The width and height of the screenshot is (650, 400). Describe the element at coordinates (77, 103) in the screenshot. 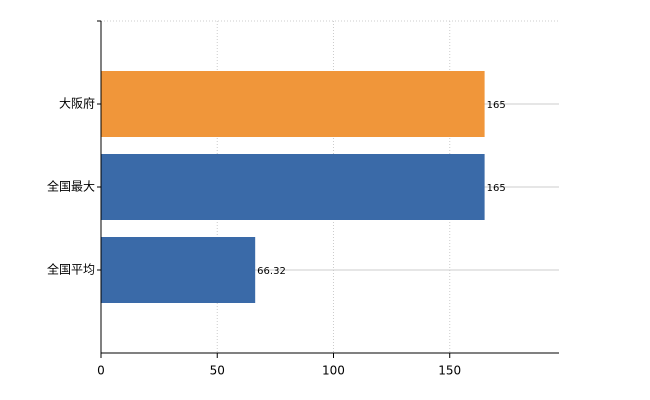

I see `y-tick-label: 大阪府` at that location.